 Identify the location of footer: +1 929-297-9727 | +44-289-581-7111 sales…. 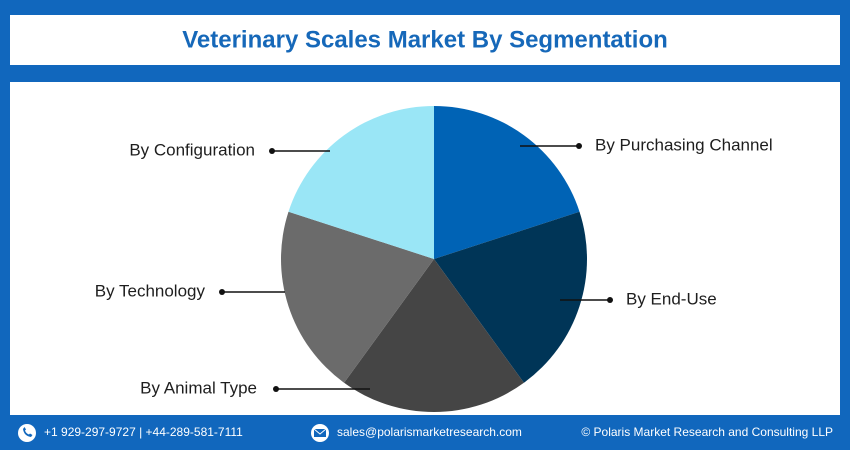
(425, 433).